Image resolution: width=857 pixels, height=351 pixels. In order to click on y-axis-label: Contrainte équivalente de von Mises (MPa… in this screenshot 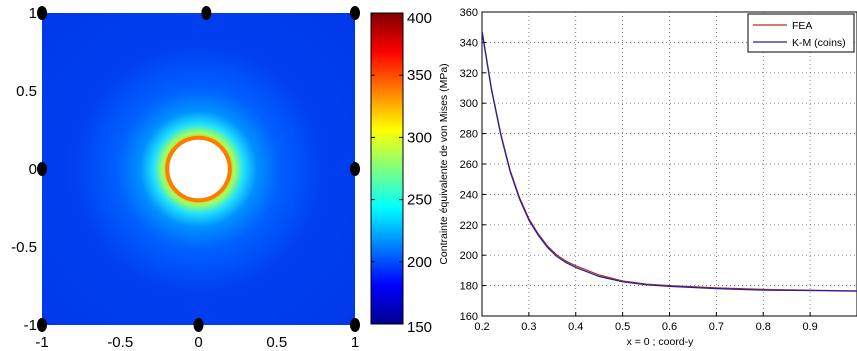, I will do `click(444, 163)`.